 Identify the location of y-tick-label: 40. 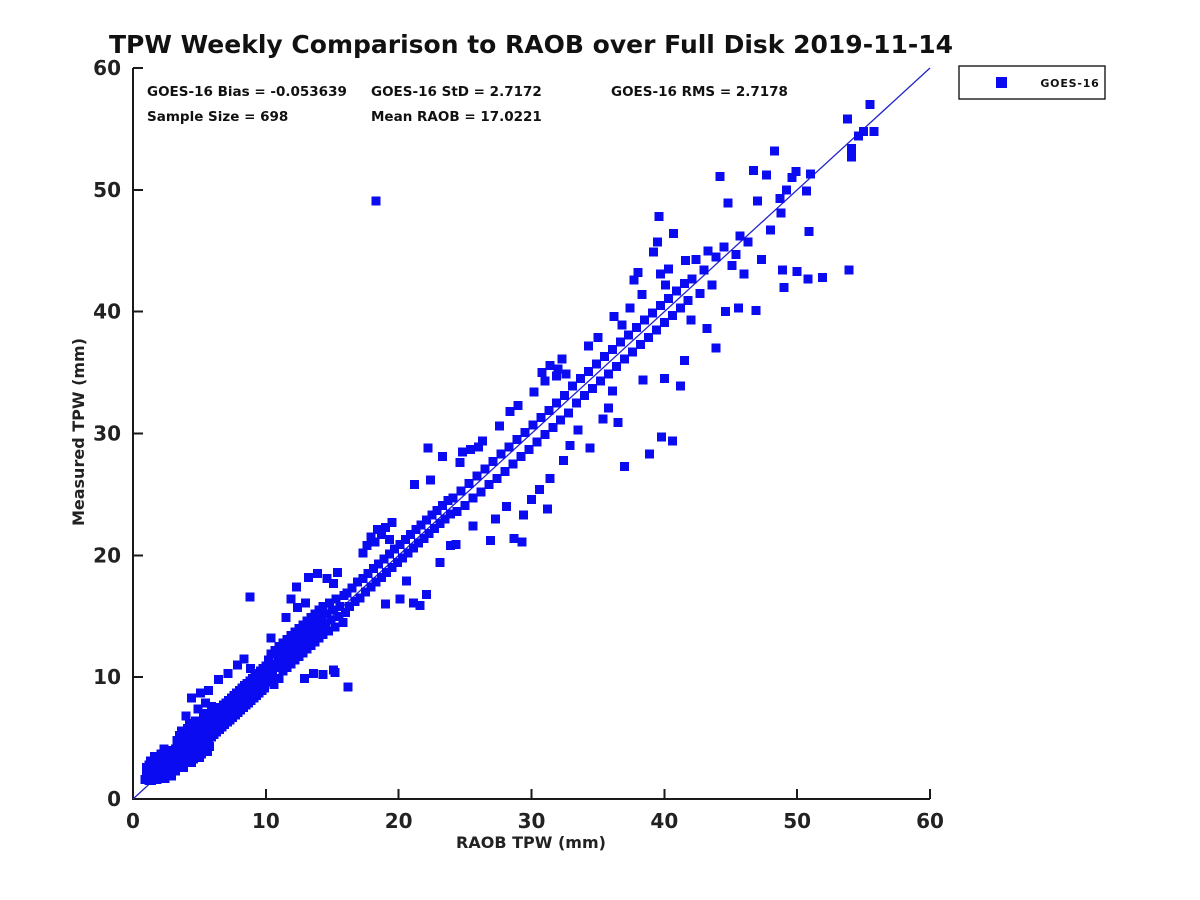
(107, 312).